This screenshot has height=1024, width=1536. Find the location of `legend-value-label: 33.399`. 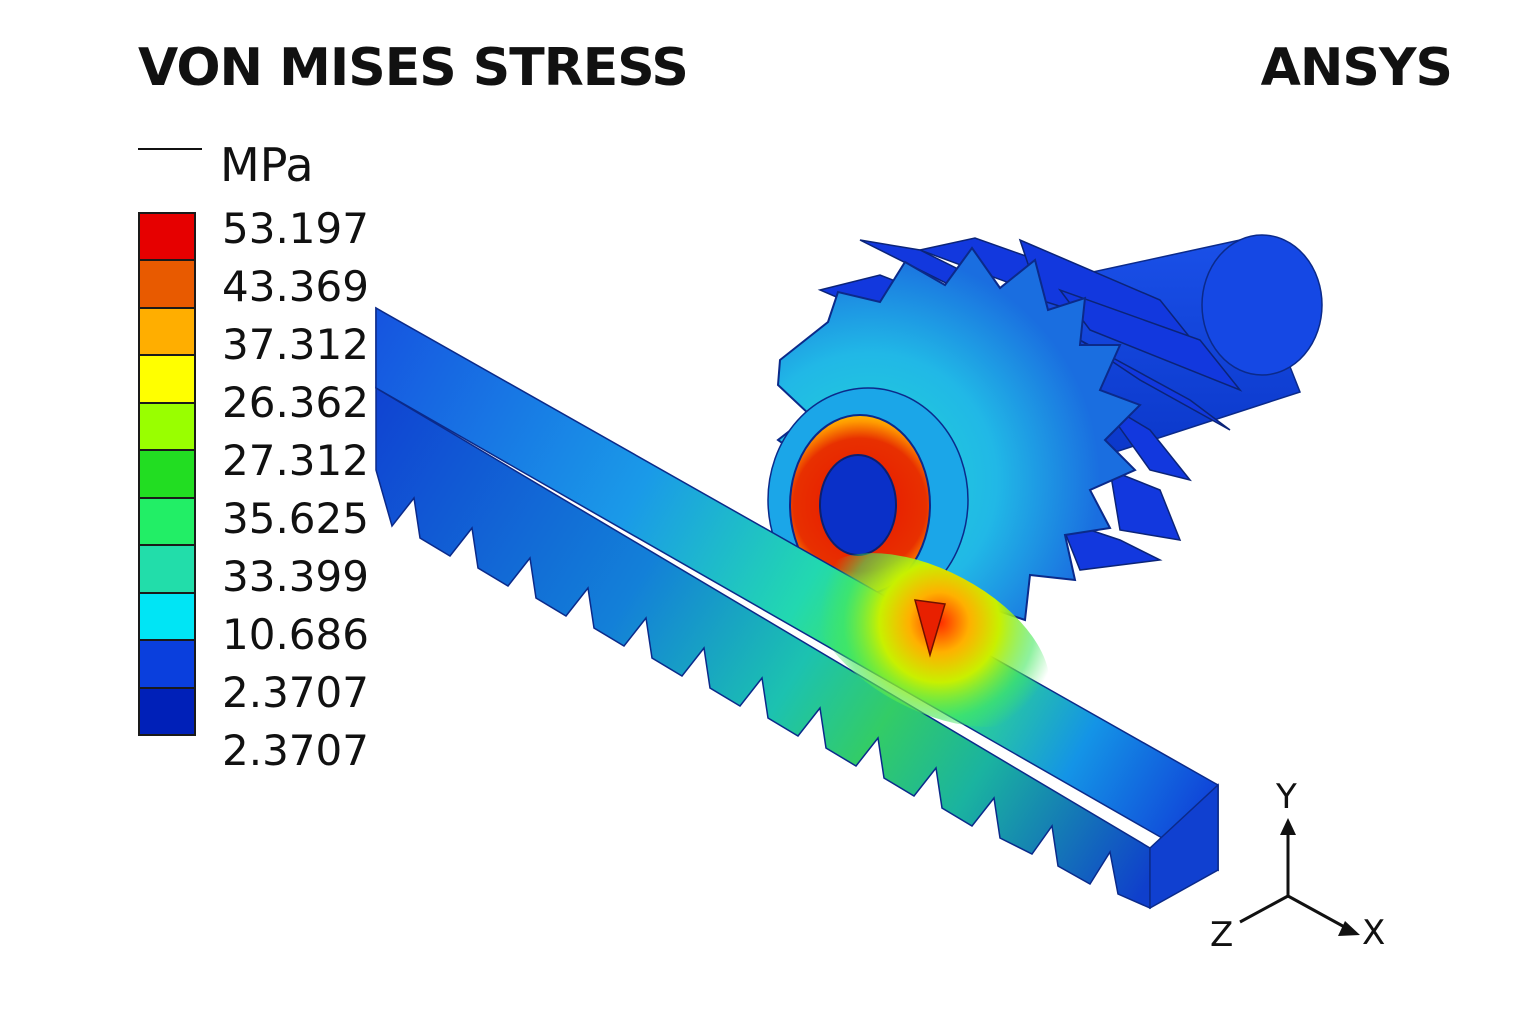

legend-value-label: 33.399 is located at coordinates (295, 576).